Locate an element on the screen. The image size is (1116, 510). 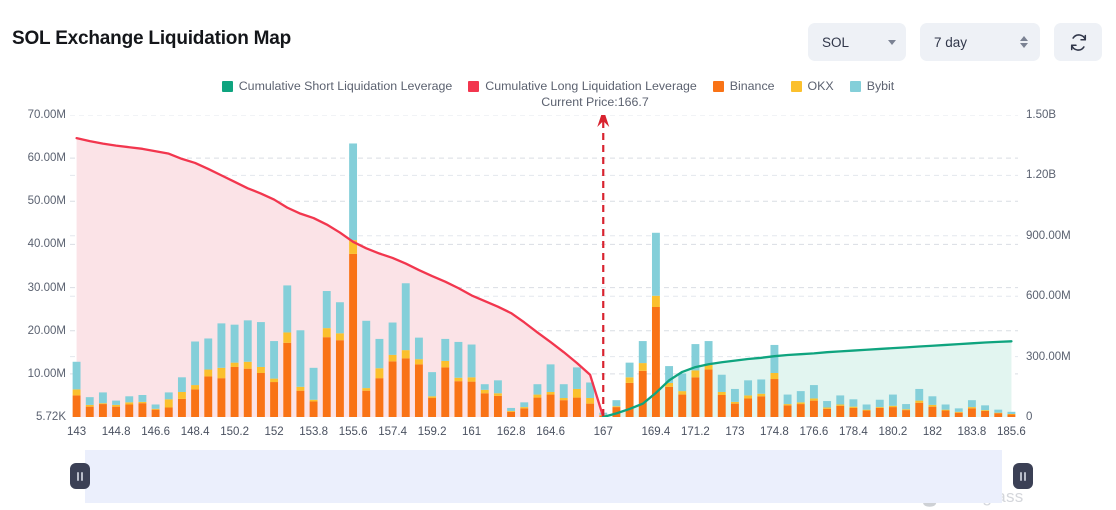
range-scrubber is located at coordinates (558, 476).